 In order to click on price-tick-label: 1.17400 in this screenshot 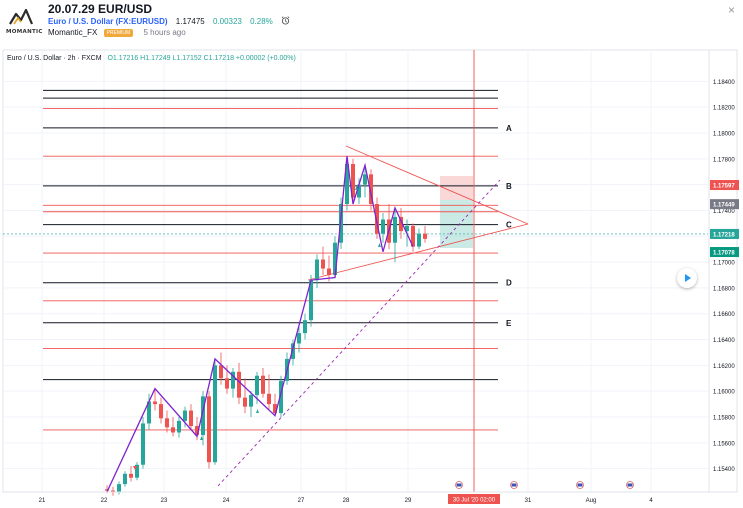, I will do `click(724, 212)`.